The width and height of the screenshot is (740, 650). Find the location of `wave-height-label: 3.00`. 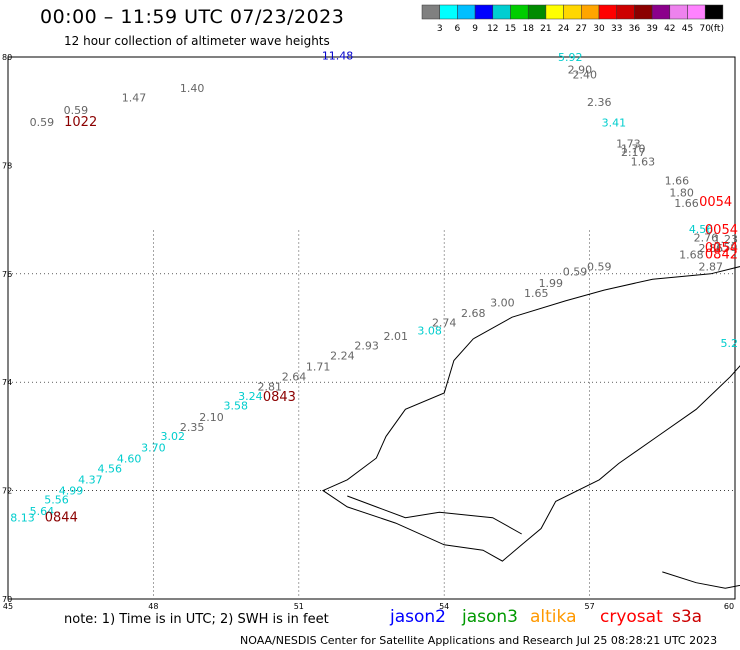

wave-height-label: 3.00 is located at coordinates (502, 302).